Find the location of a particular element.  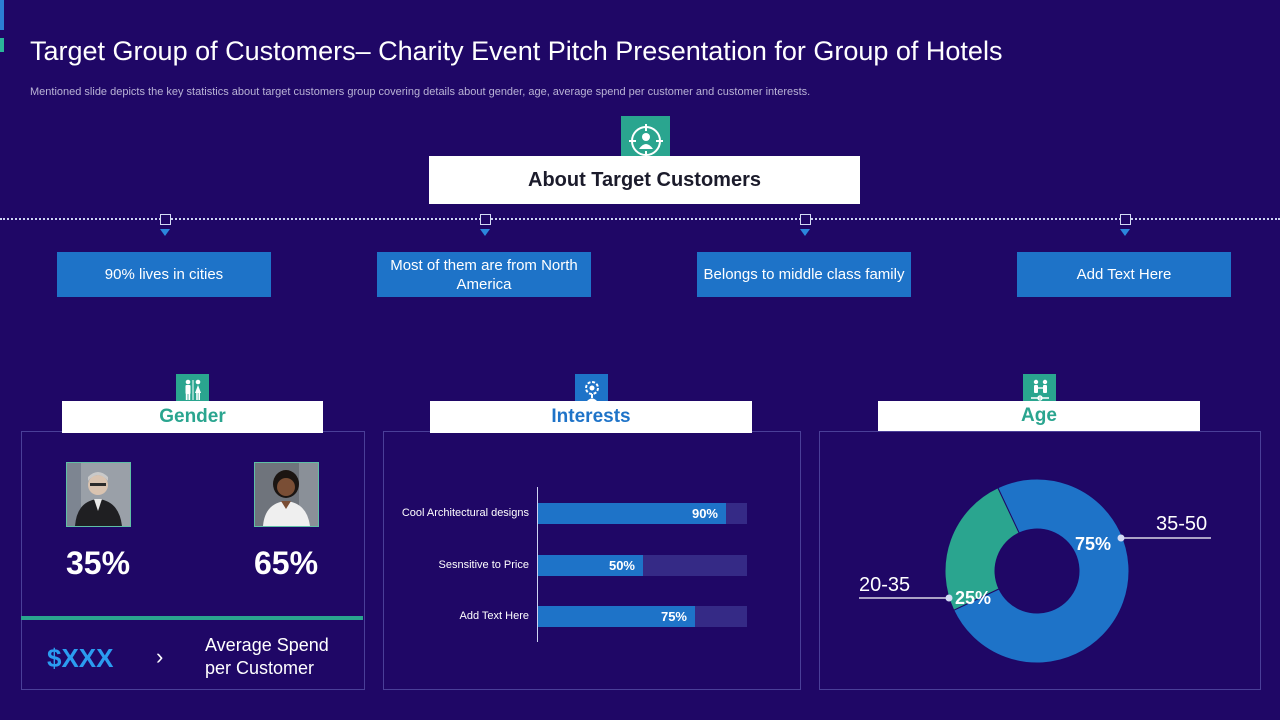

interests-heading: Interests is located at coordinates (591, 417).